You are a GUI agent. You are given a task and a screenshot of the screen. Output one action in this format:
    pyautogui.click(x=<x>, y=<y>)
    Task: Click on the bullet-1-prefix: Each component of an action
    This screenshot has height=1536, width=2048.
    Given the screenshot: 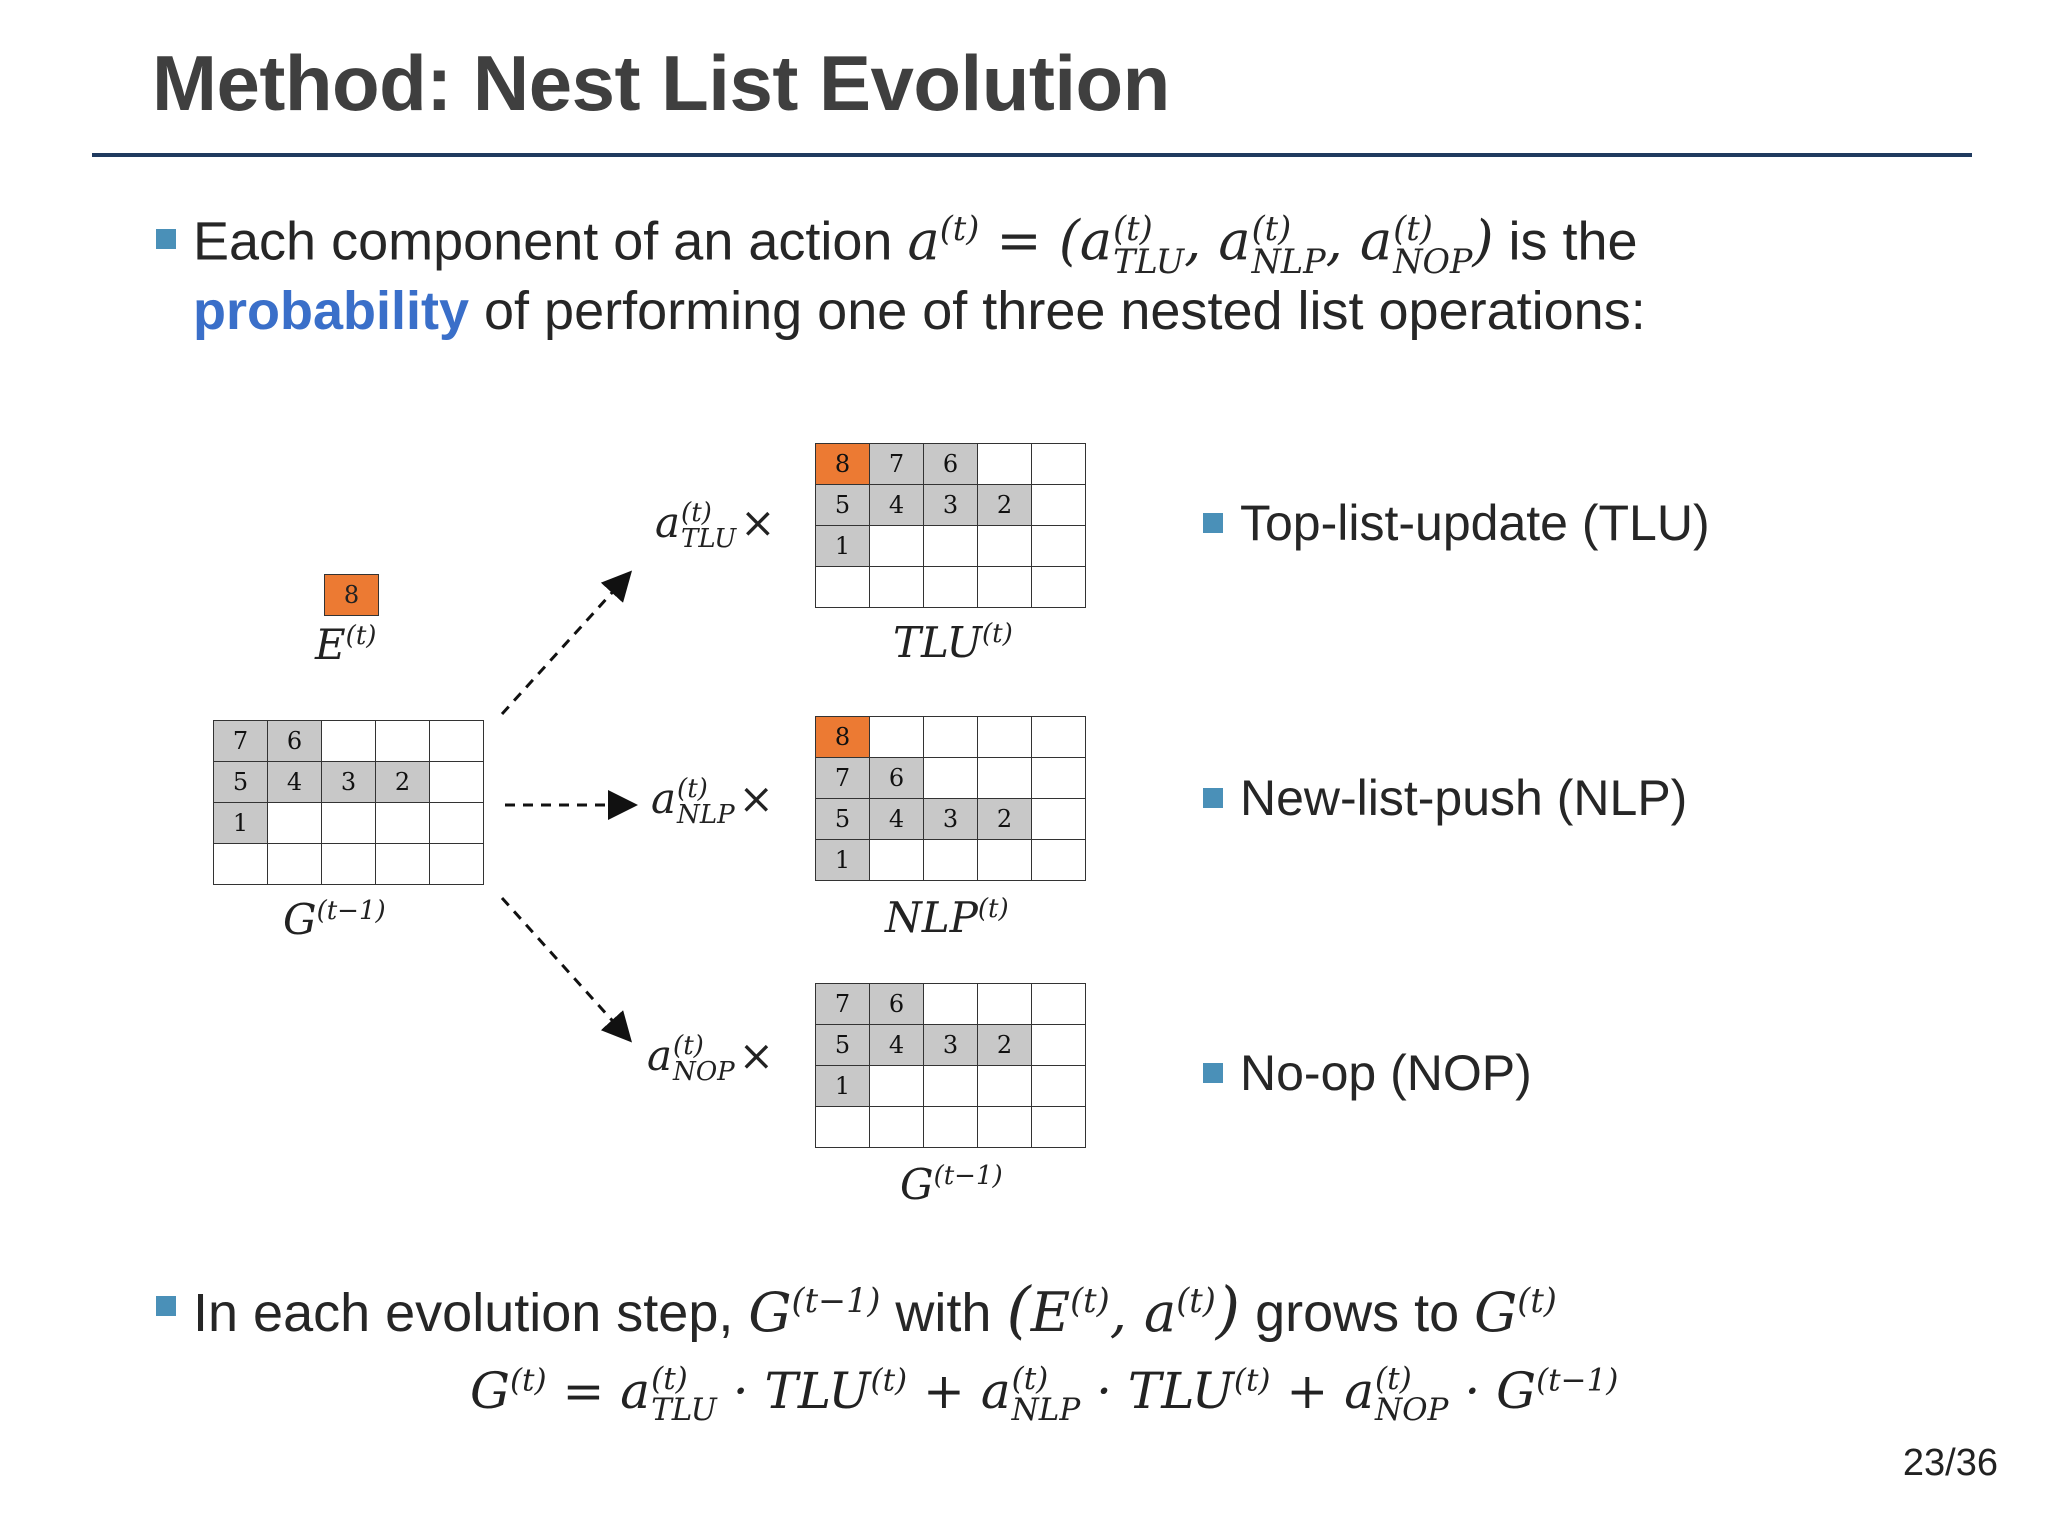 What is the action you would take?
    pyautogui.click(x=550, y=241)
    